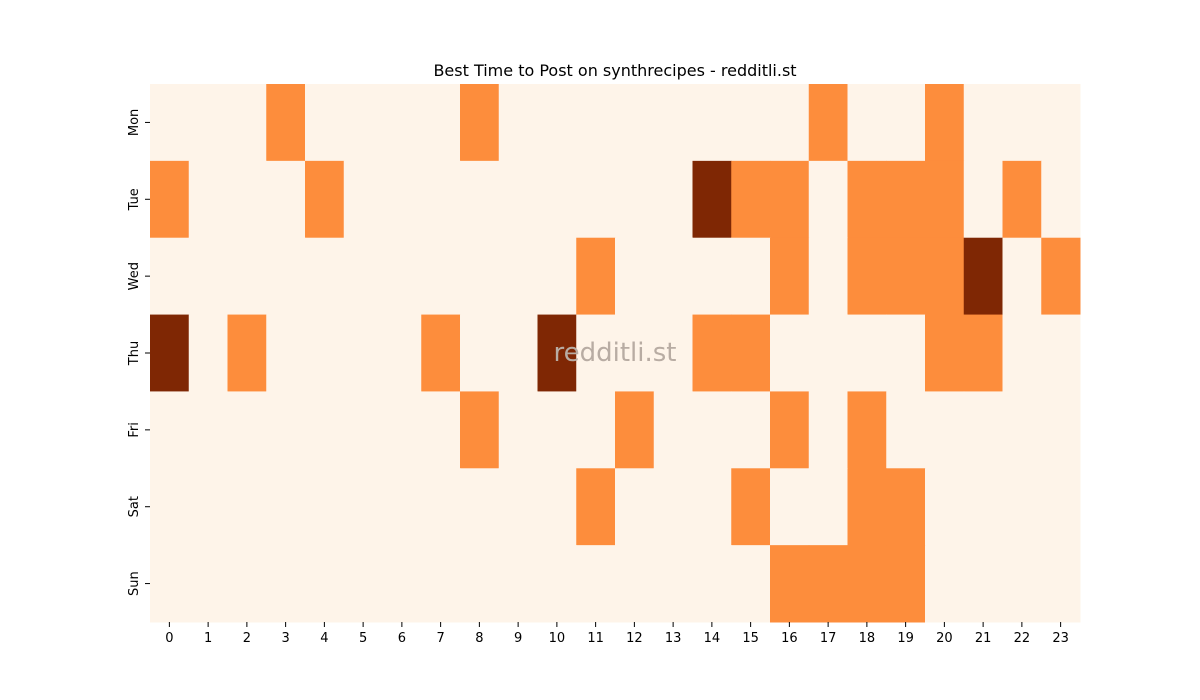  Describe the element at coordinates (208, 638) in the screenshot. I see `x-tick-label: 1` at that location.